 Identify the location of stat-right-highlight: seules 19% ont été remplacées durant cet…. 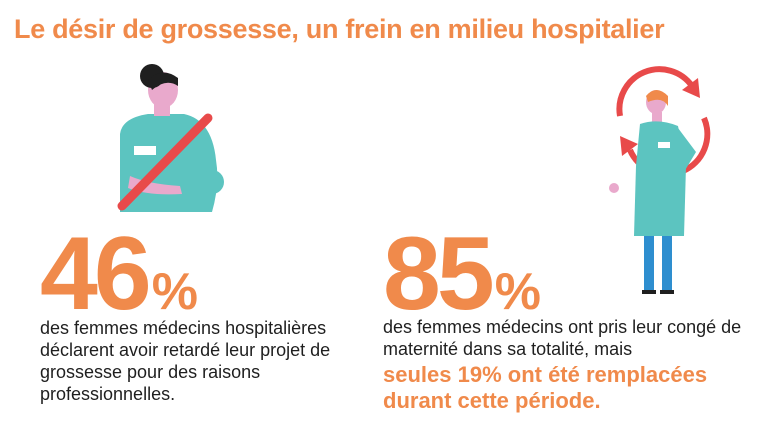
(545, 387).